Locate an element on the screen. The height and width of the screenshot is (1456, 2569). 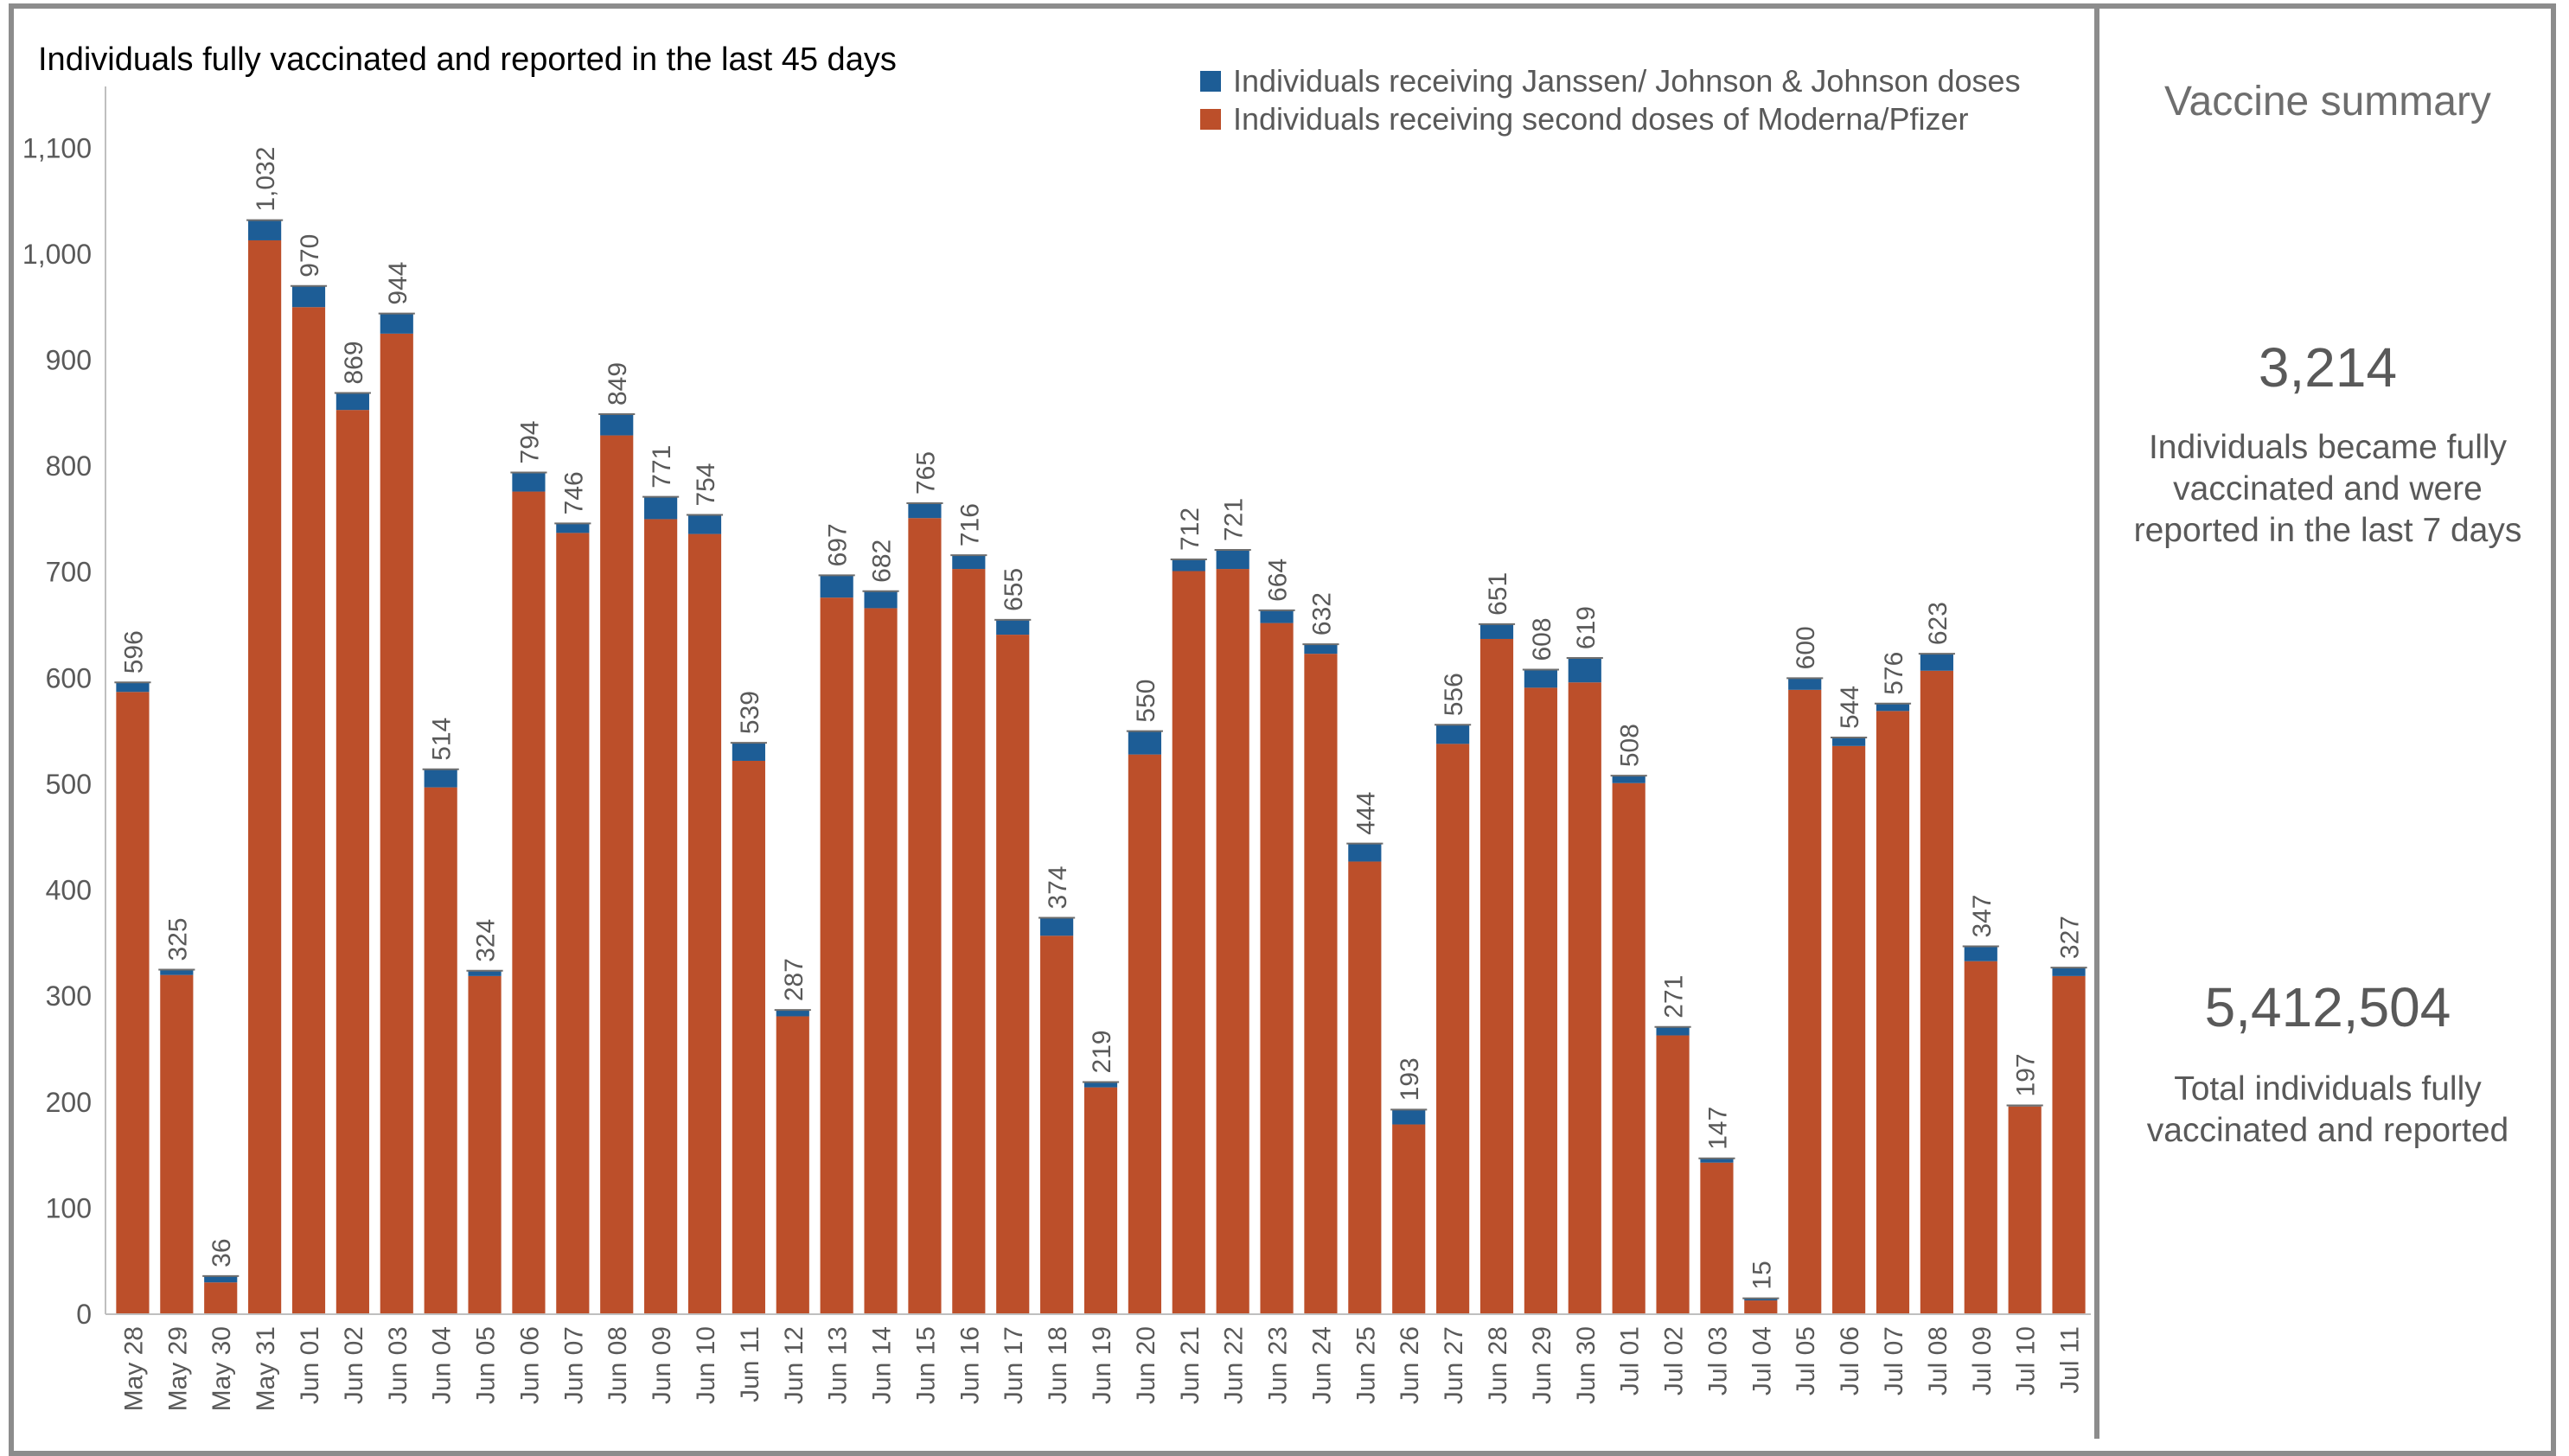
x-tick-label: Jun 09 is located at coordinates (662, 1365).